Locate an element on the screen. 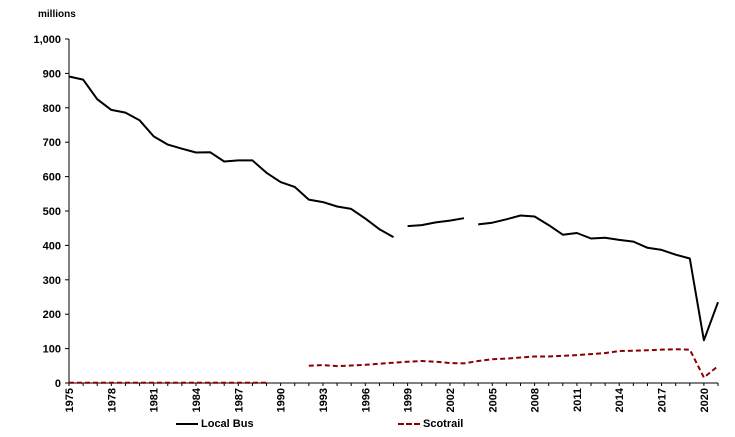  x-tick-label: 1978 is located at coordinates (112, 400).